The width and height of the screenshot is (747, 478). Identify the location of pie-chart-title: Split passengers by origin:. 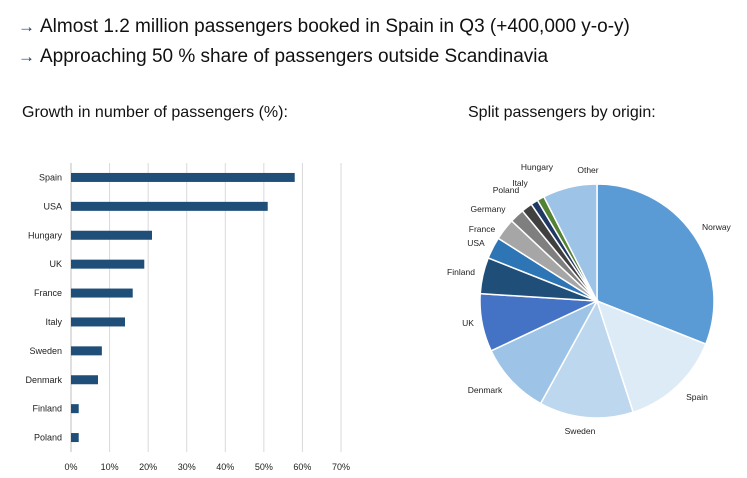
(562, 112).